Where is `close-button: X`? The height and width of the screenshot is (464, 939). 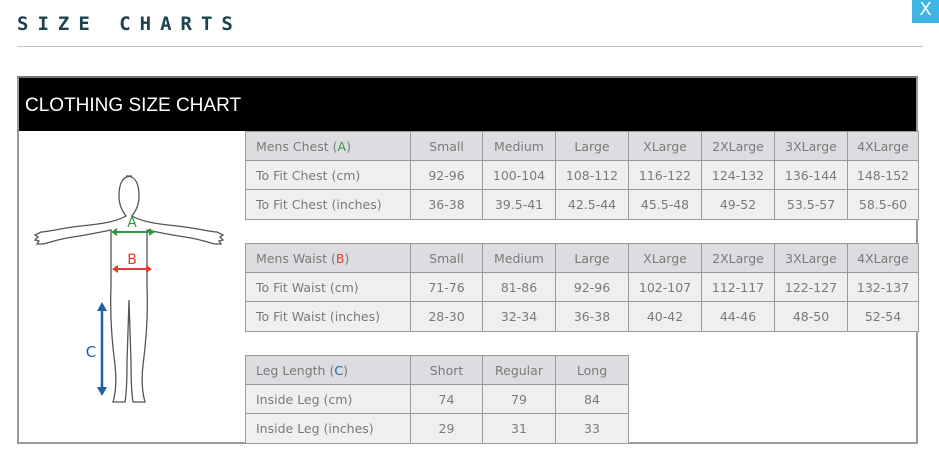
close-button: X is located at coordinates (925, 11).